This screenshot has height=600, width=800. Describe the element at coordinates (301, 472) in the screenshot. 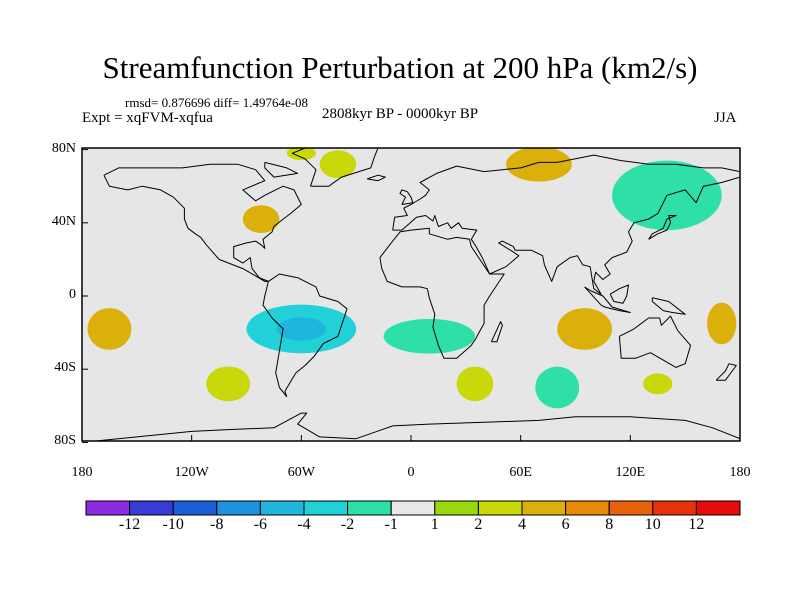

I see `lon-label: 60W` at that location.